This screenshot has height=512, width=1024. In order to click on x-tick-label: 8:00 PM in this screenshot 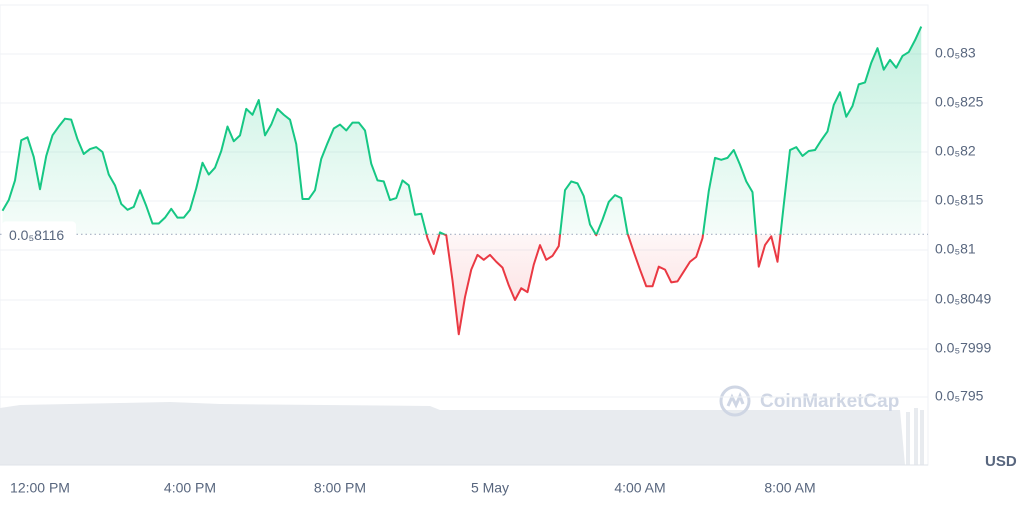, I will do `click(340, 488)`.